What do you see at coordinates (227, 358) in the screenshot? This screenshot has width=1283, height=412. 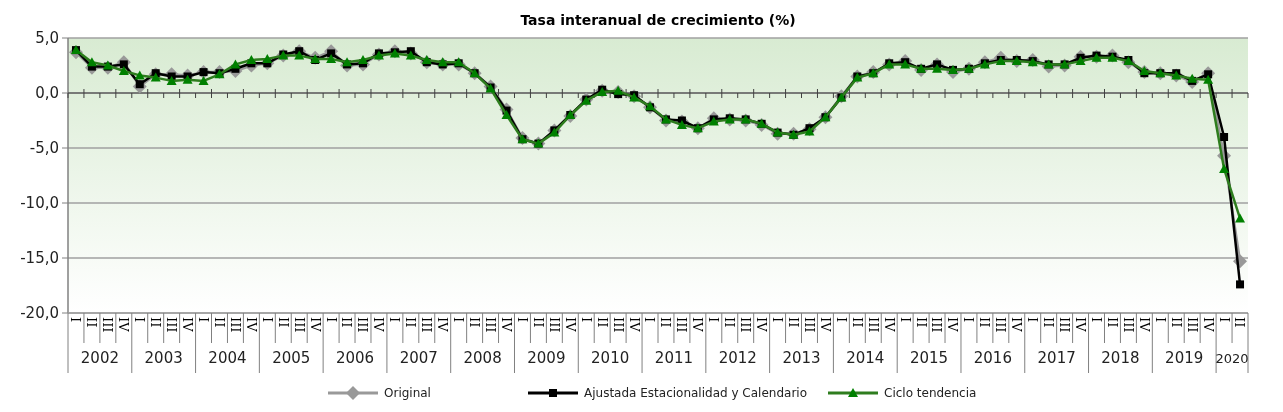 I see `text: 2004` at bounding box center [227, 358].